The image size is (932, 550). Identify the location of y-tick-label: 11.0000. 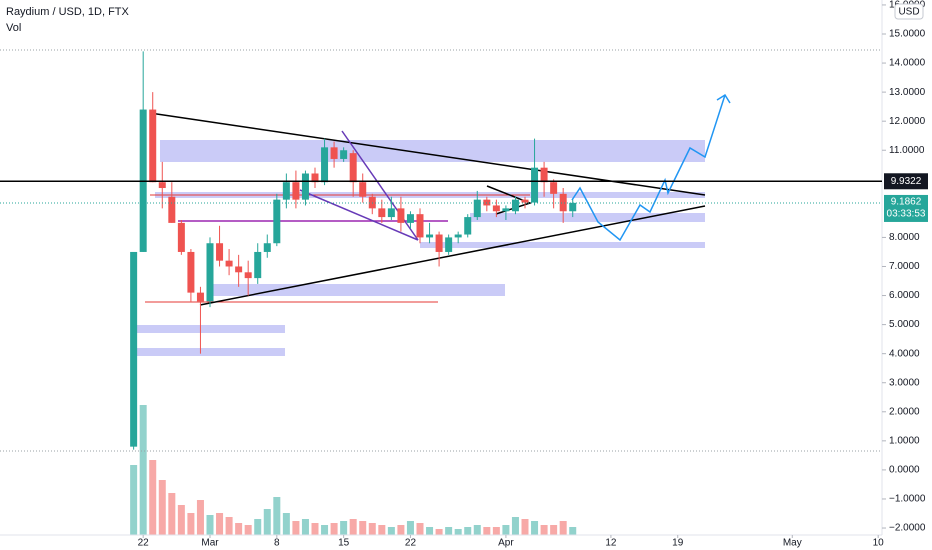
(907, 150).